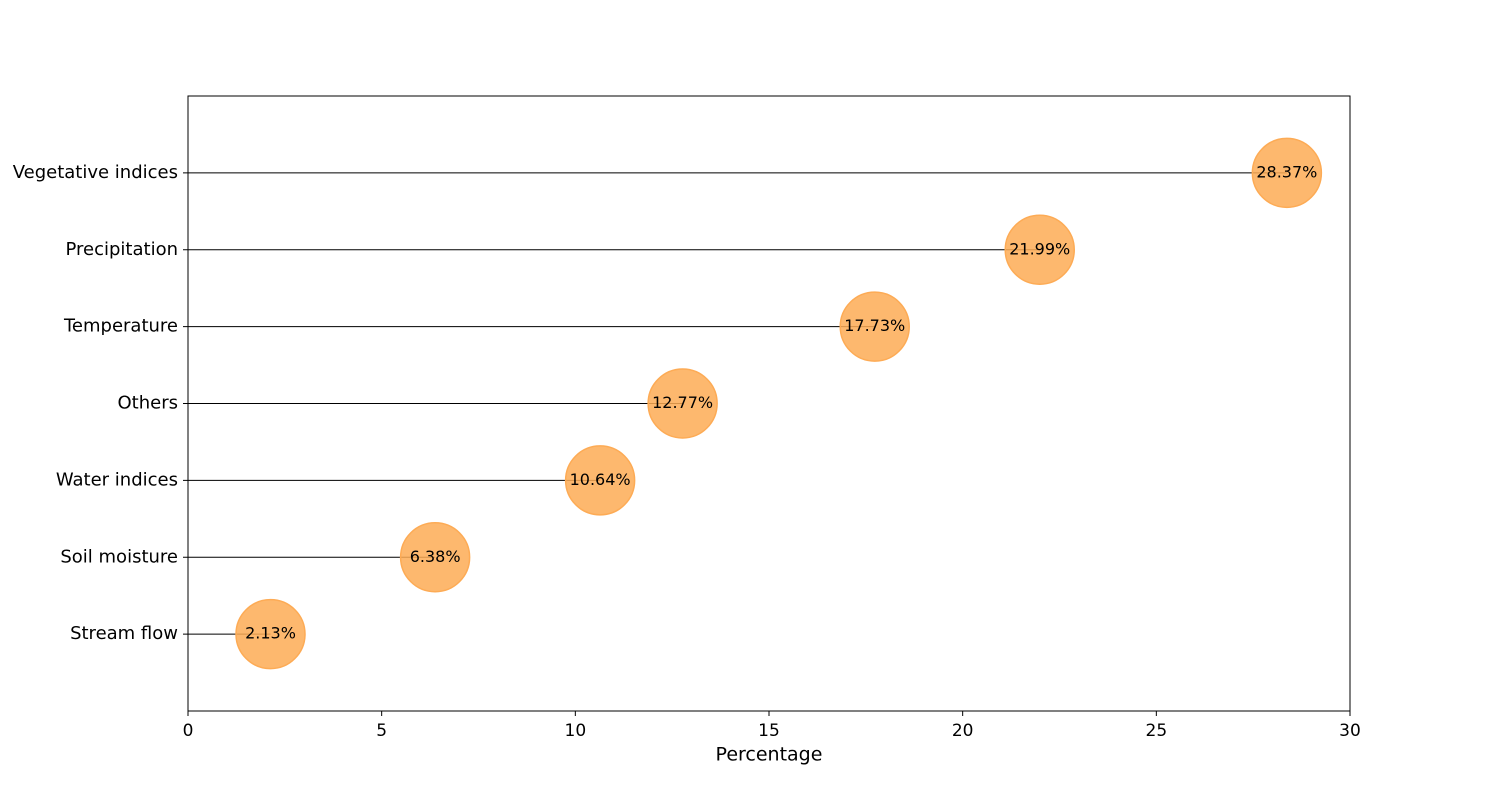 The image size is (1500, 800). I want to click on value-label: 17.73%, so click(874, 325).